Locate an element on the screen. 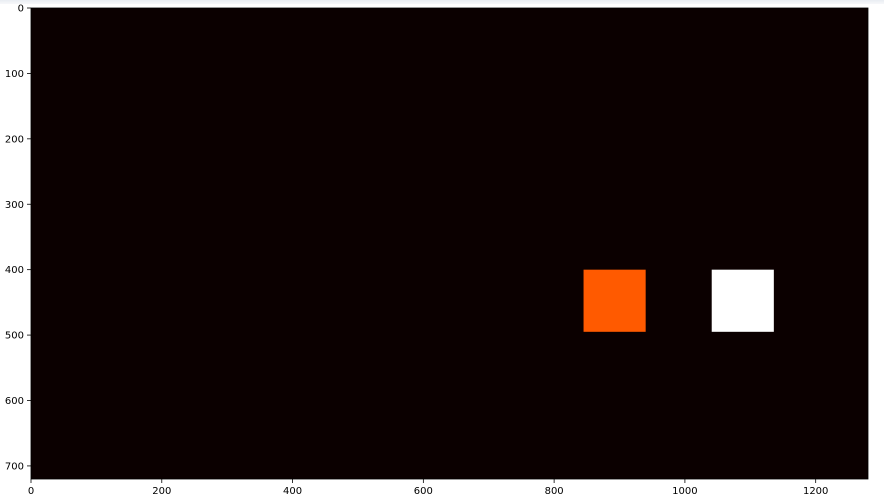 The height and width of the screenshot is (504, 884). y-tick-label: 200 is located at coordinates (14, 139).